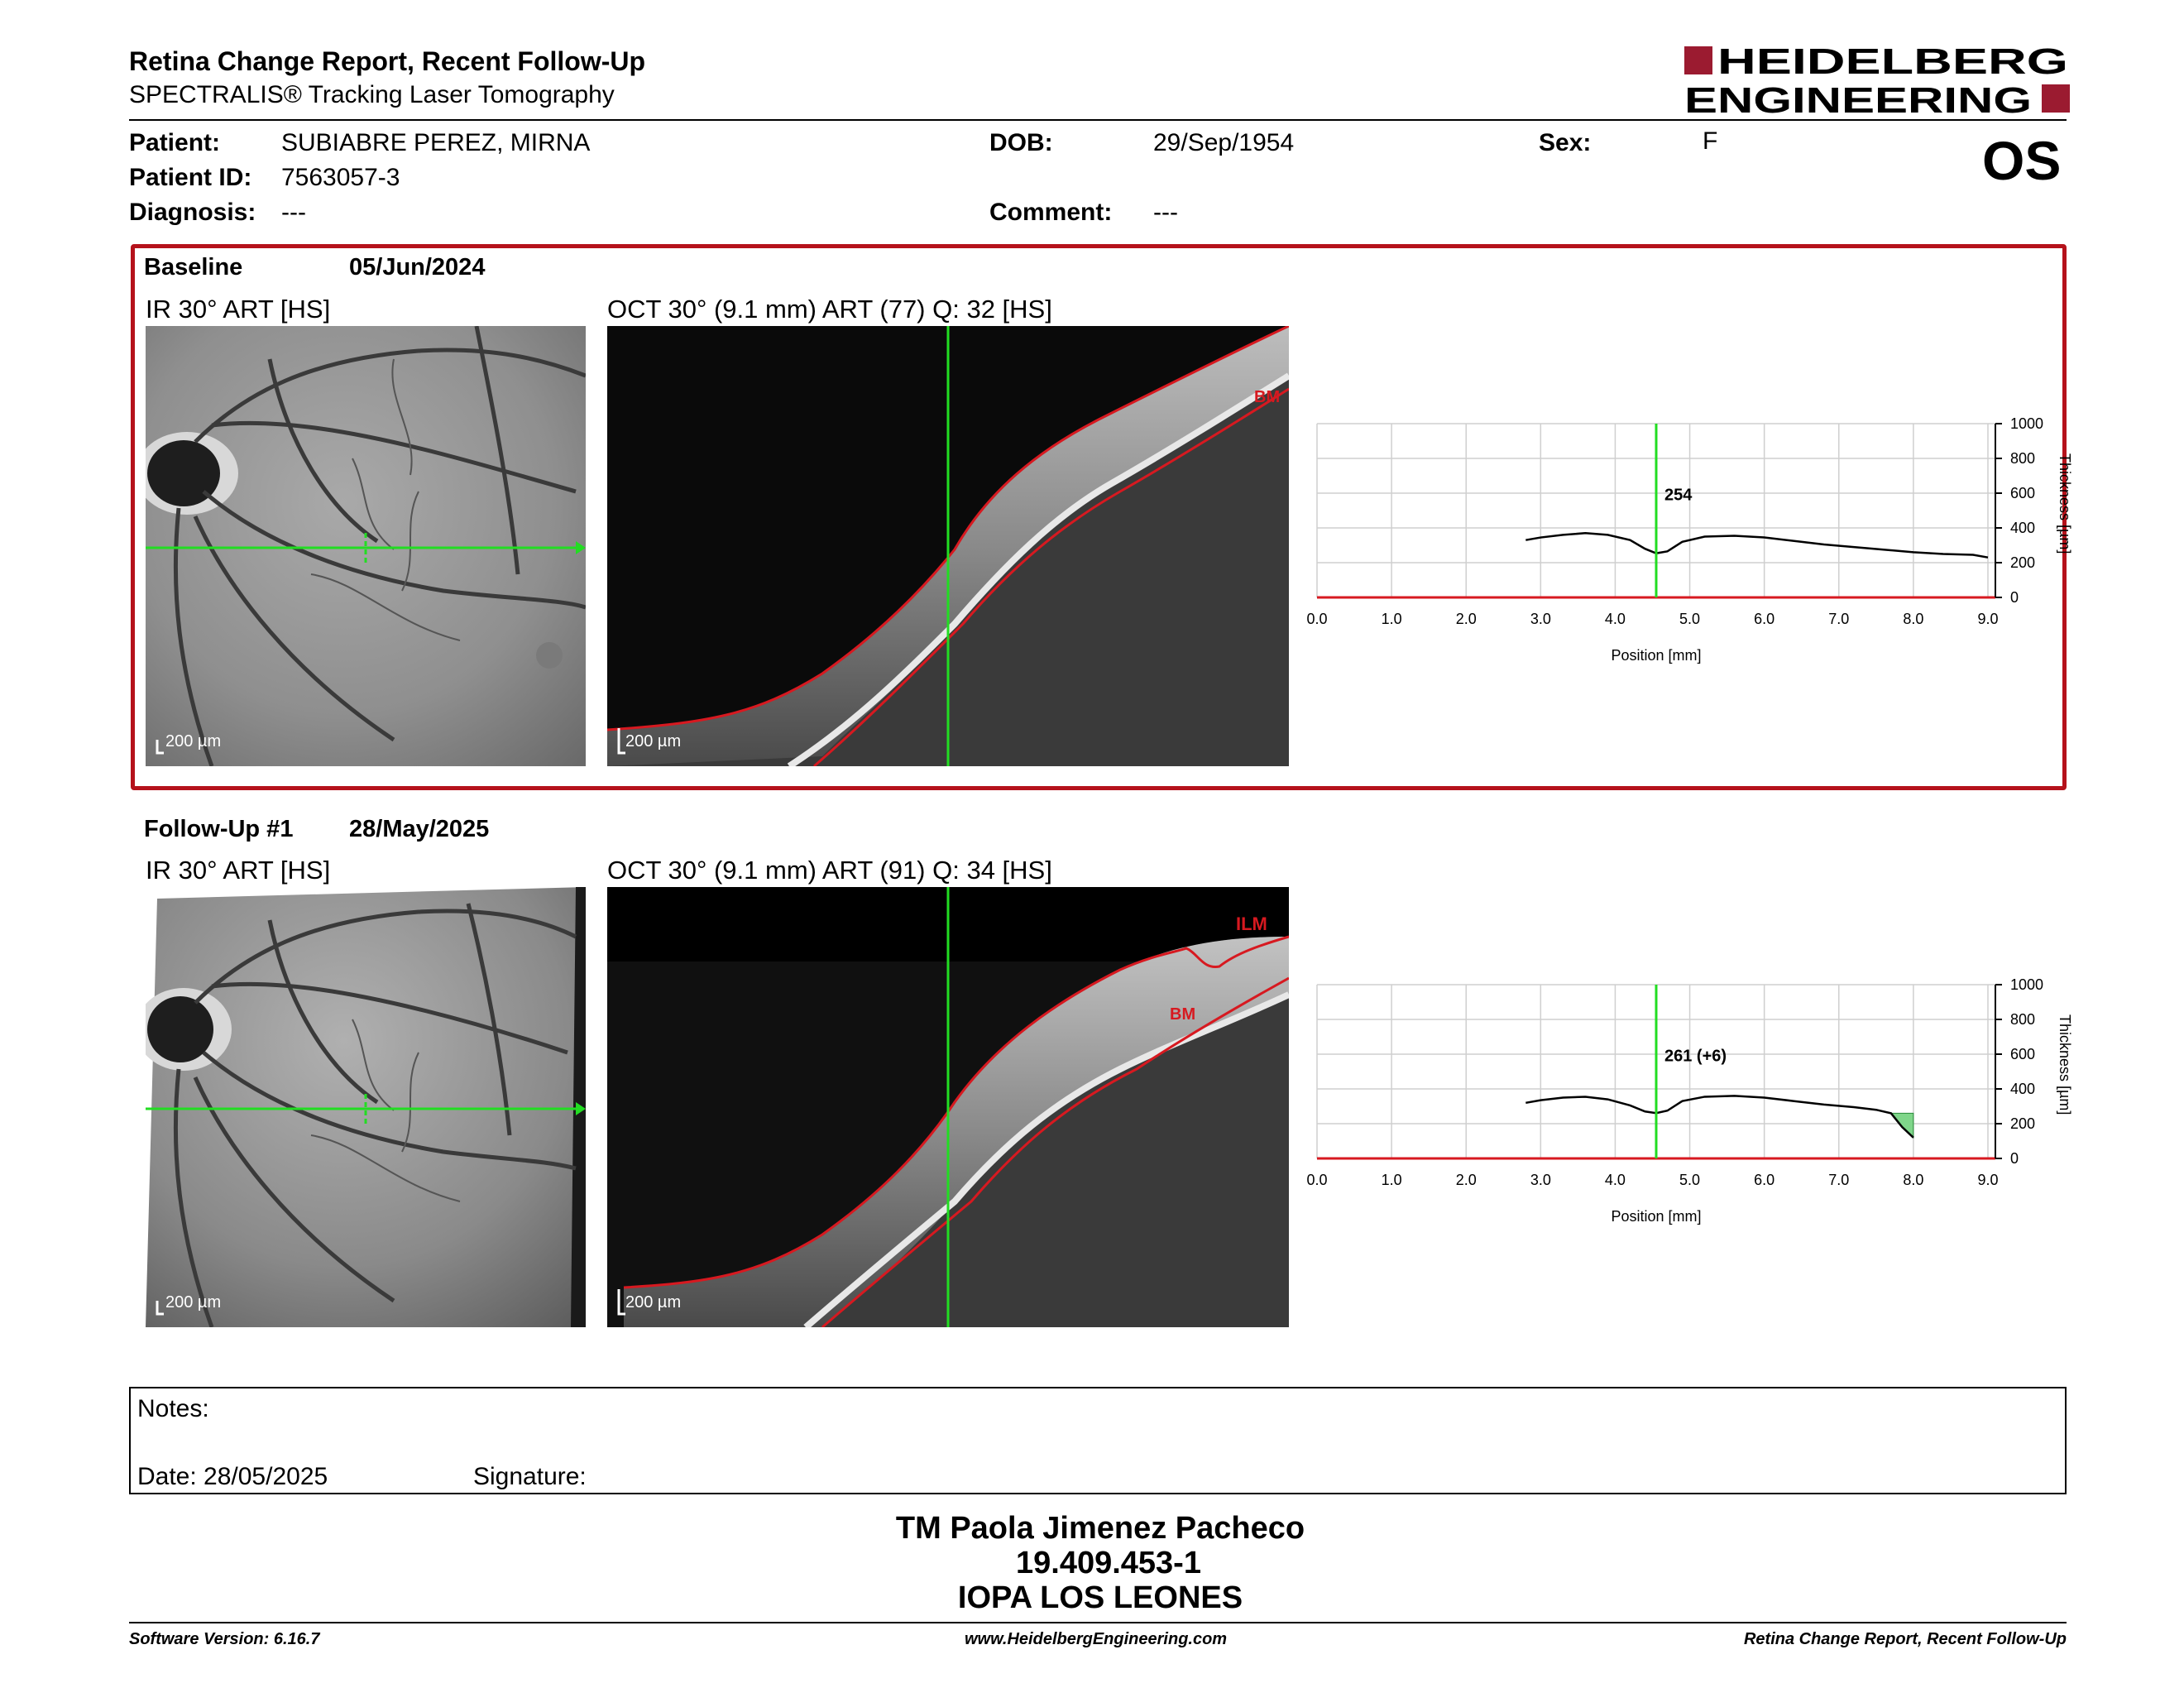 This screenshot has width=2184, height=1688. I want to click on baseline-label: Baseline, so click(193, 267).